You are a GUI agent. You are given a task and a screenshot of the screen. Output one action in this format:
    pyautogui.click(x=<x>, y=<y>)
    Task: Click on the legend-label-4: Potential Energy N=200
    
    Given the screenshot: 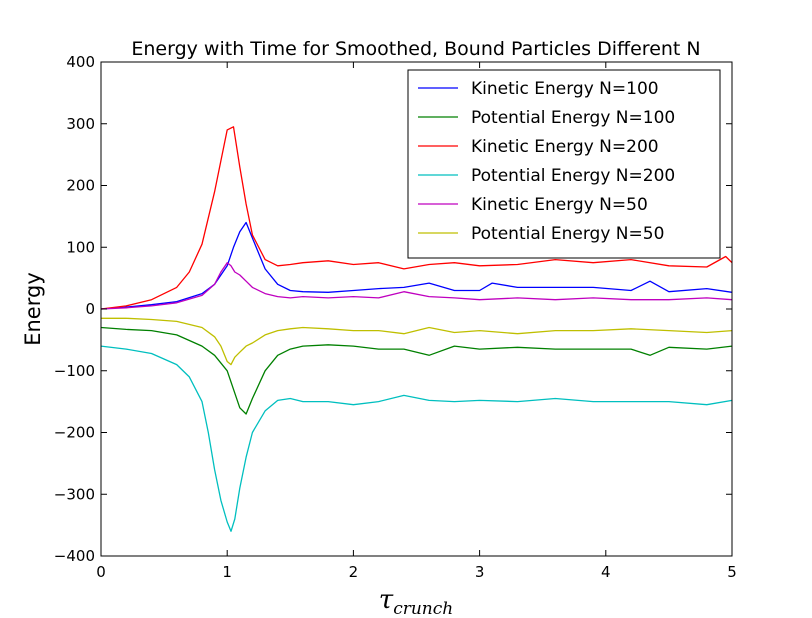 What is the action you would take?
    pyautogui.click(x=573, y=176)
    